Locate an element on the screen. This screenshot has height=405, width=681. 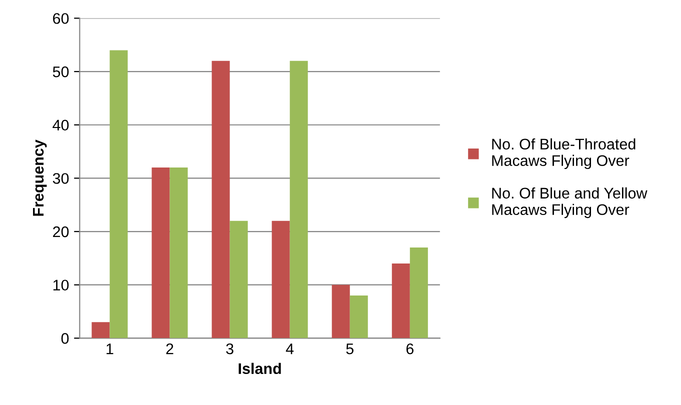
y-tick-label: 50 is located at coordinates (60, 72).